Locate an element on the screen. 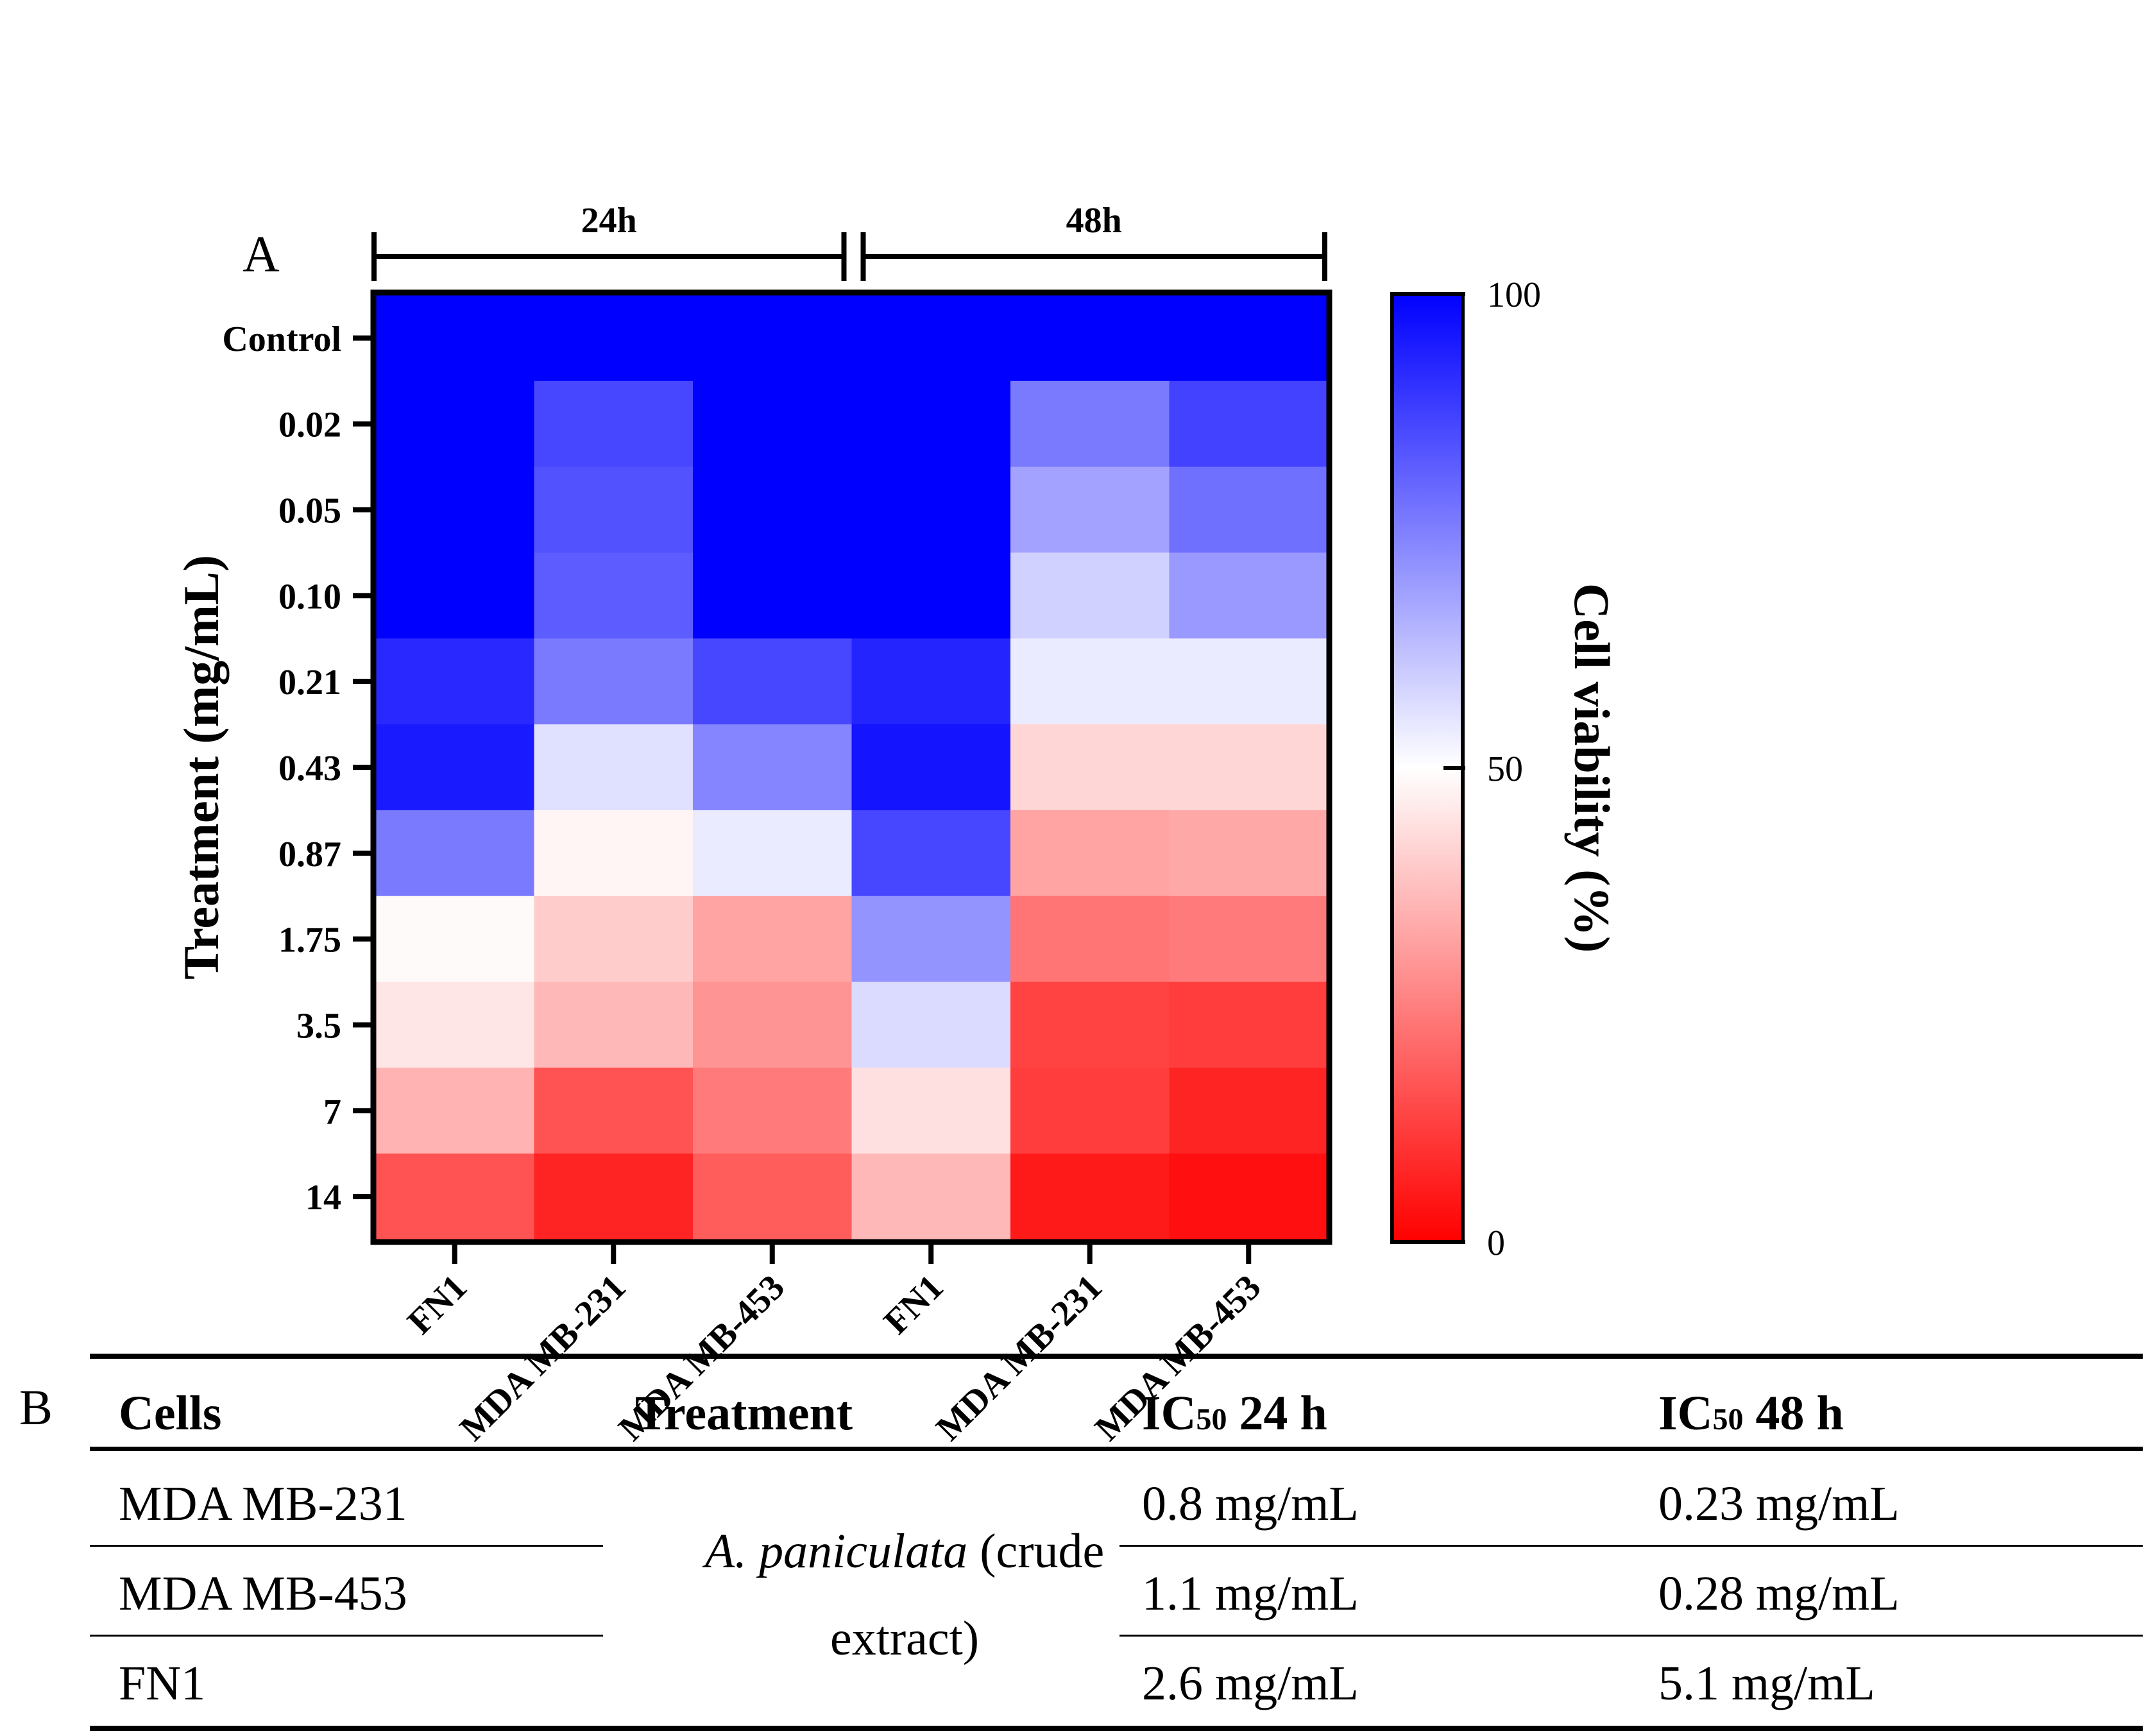  y-tick-label: 0.02 is located at coordinates (309, 425).